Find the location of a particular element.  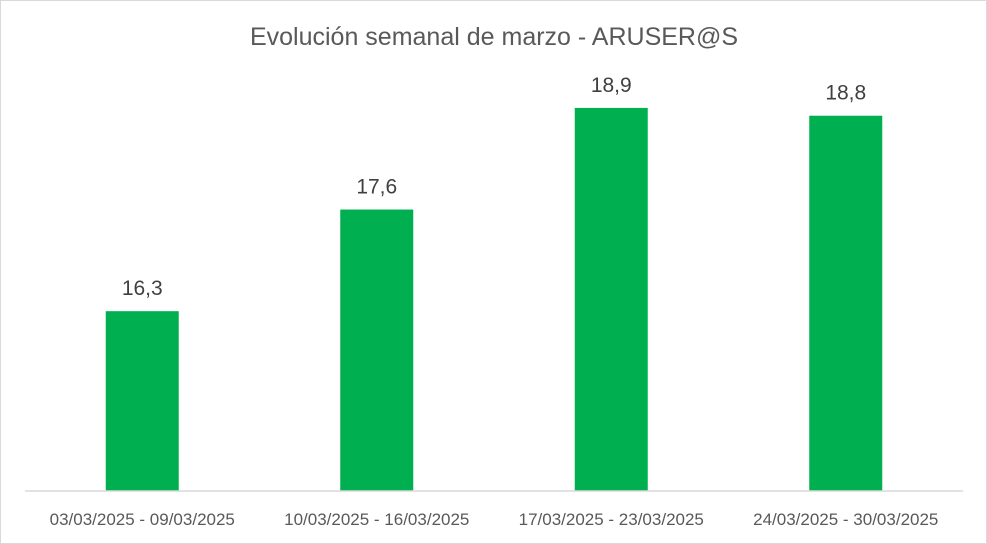

data-label-4: 18,8 is located at coordinates (845, 93).